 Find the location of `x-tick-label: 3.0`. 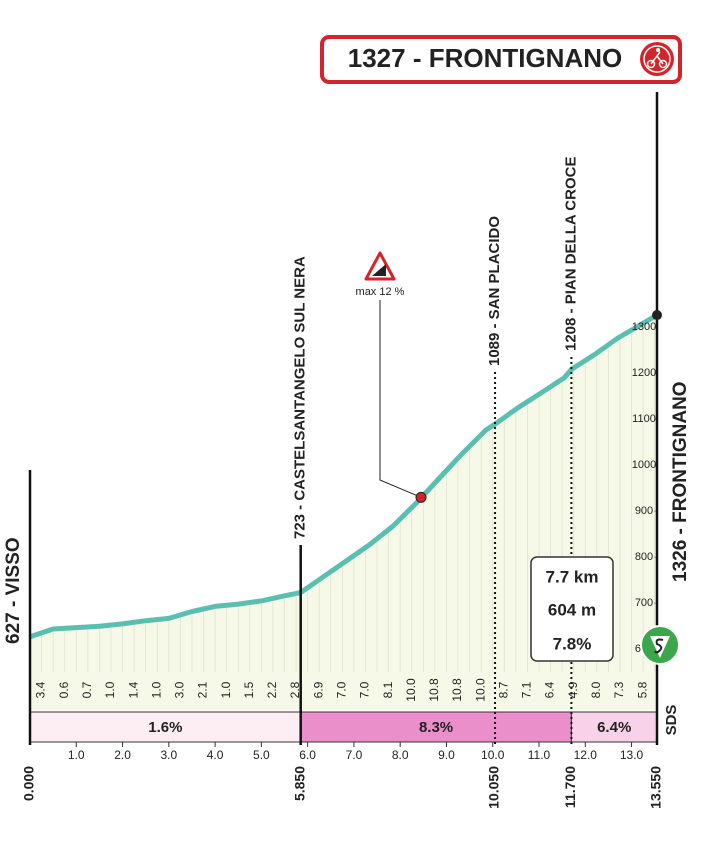

x-tick-label: 3.0 is located at coordinates (168, 755).